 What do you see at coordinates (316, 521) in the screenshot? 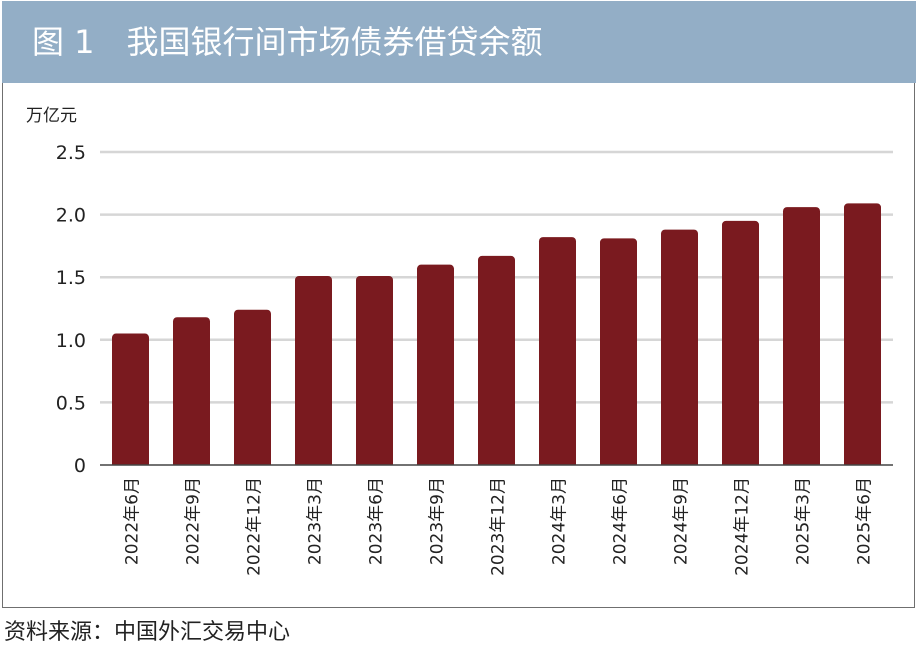
I see `x-tick-label: 2023年3月` at bounding box center [316, 521].